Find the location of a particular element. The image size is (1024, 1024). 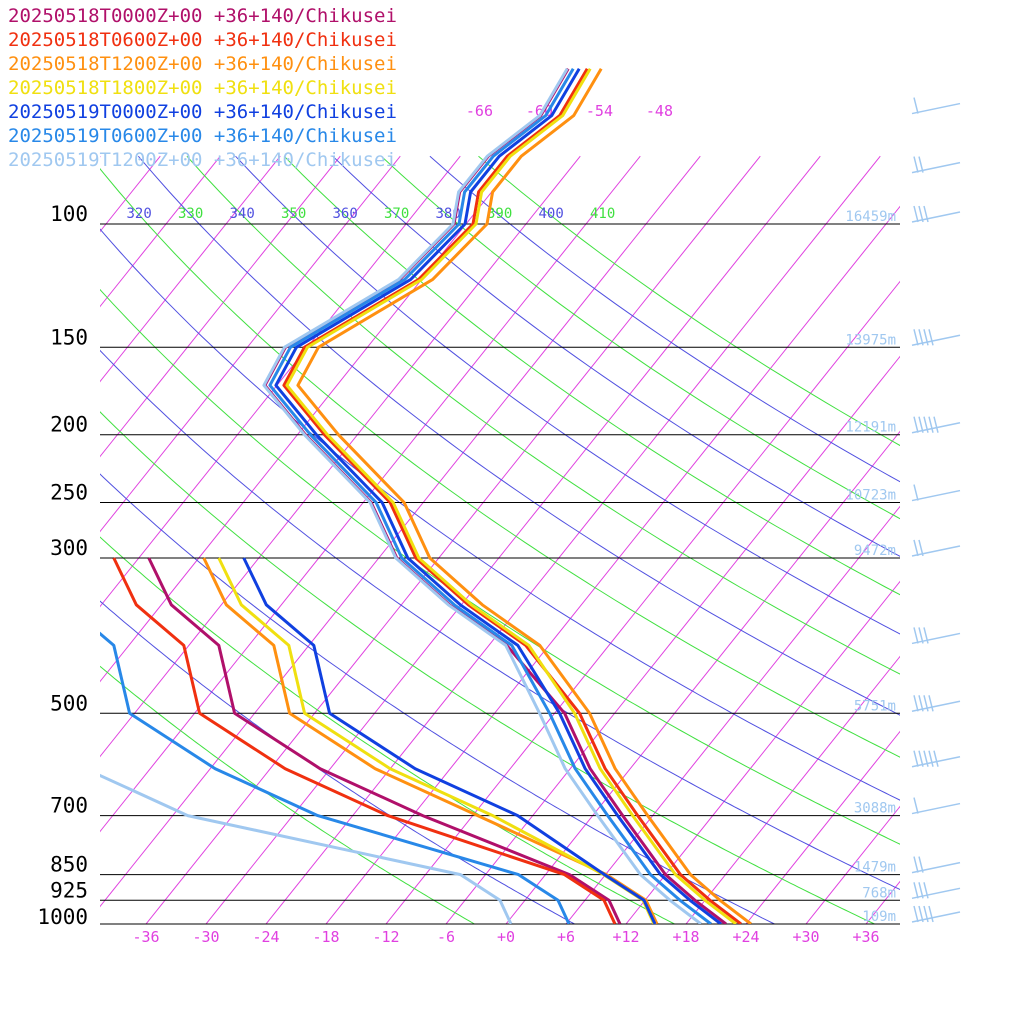

theta-label: 390 is located at coordinates (499, 214).